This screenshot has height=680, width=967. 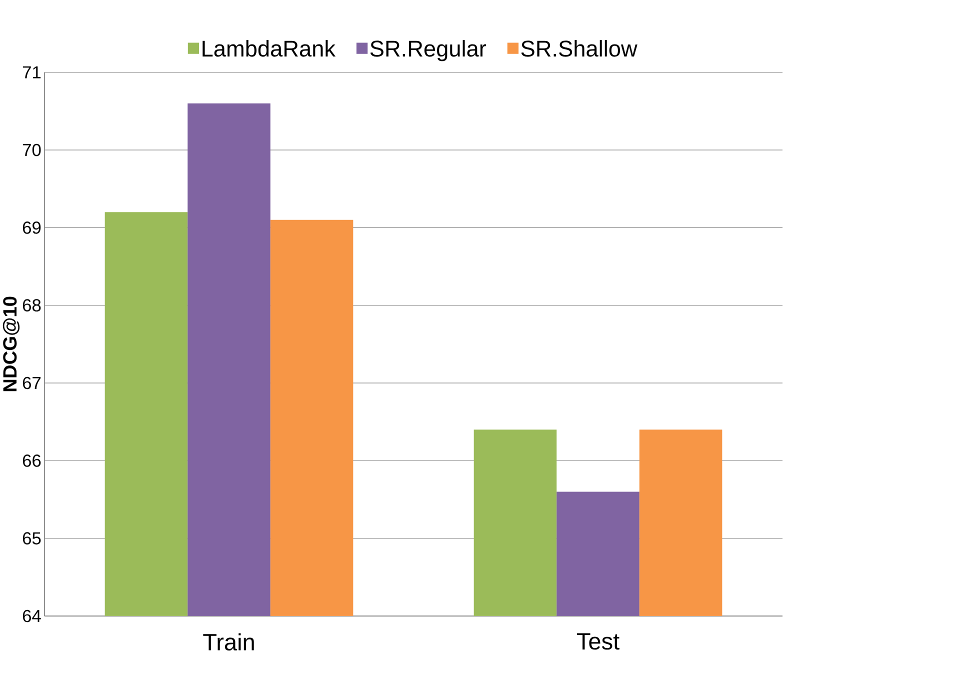 I want to click on y-tick-label: 69, so click(x=31, y=227).